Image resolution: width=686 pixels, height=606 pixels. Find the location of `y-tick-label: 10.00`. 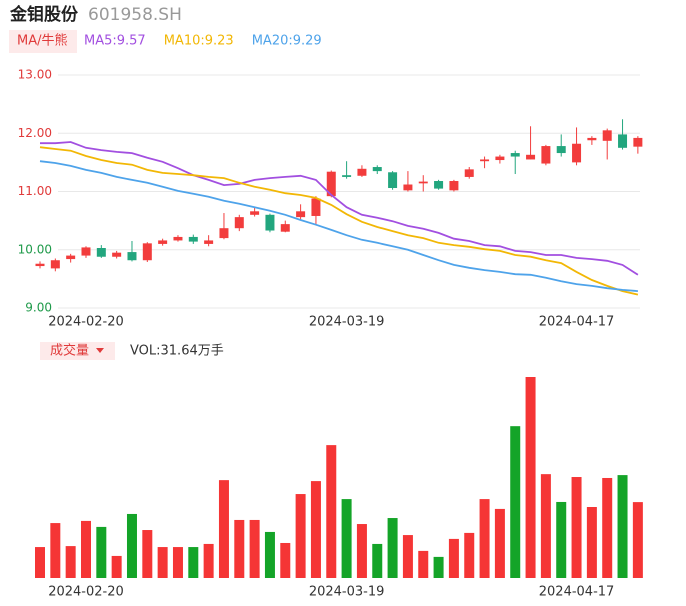

y-tick-label: 10.00 is located at coordinates (35, 249).